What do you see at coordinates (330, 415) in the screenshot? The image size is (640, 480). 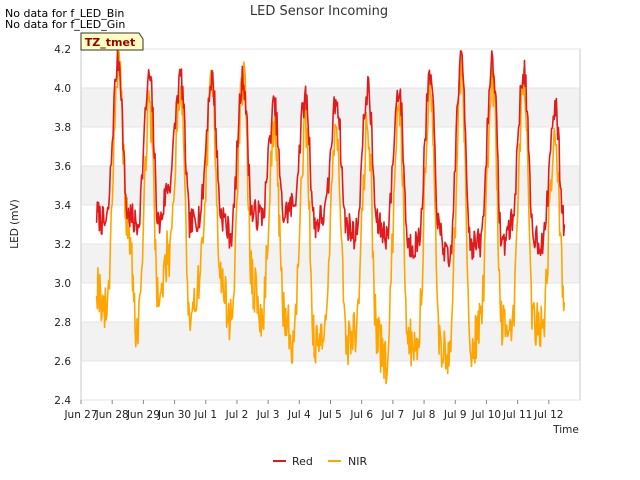 I see `x-tick-label: Jul 5` at bounding box center [330, 415].